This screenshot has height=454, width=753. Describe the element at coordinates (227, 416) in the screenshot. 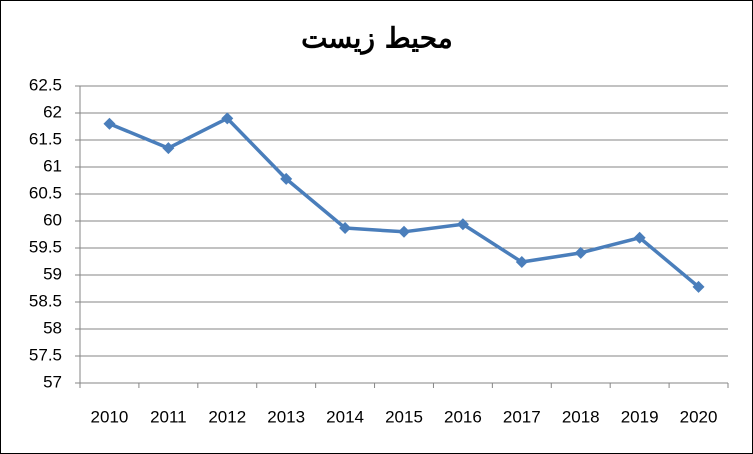

I see `x-tick-label: 2012` at that location.